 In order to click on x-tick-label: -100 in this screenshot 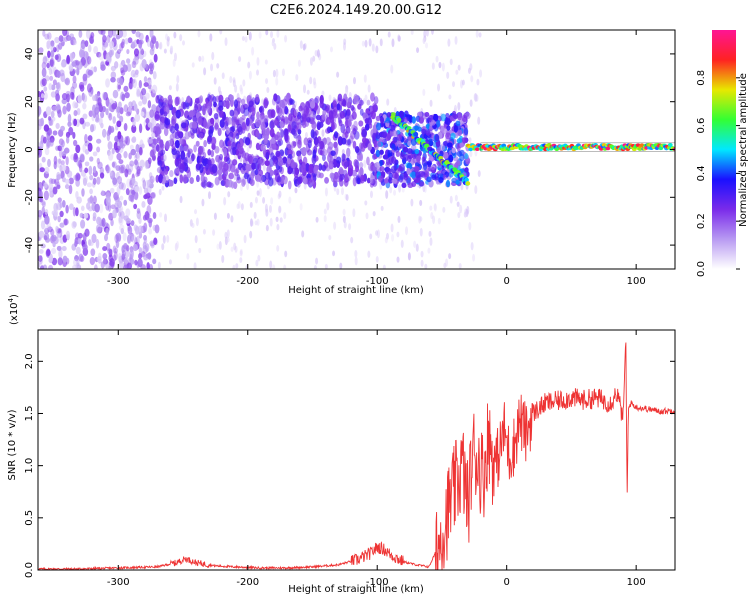, I will do `click(377, 582)`.